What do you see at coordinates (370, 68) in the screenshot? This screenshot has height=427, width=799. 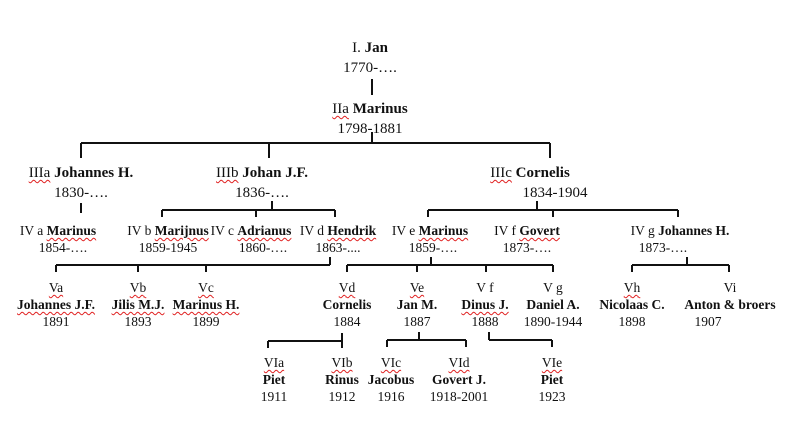 I see `person-years: 1770-….` at bounding box center [370, 68].